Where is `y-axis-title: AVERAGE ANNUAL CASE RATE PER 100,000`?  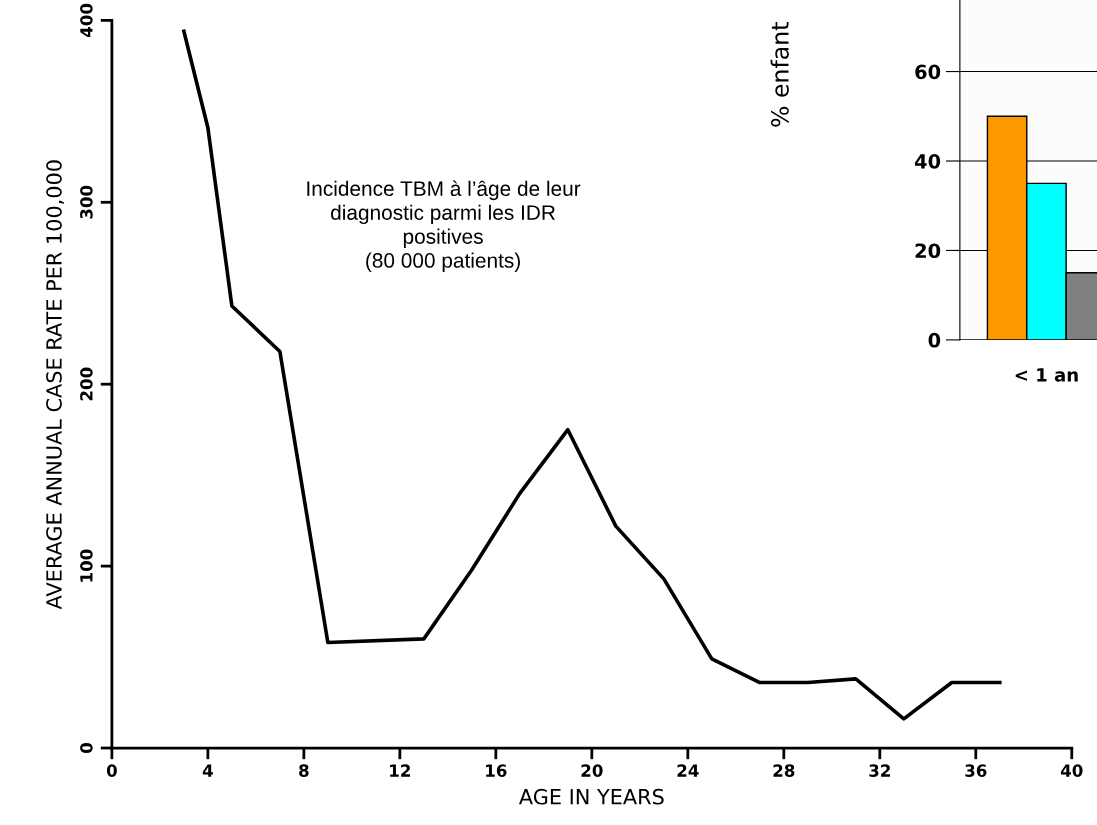
y-axis-title: AVERAGE ANNUAL CASE RATE PER 100,000 is located at coordinates (55, 385).